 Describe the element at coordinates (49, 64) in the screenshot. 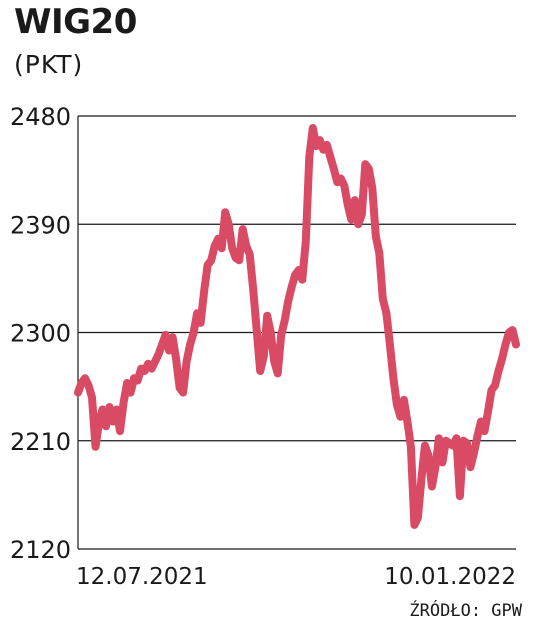

I see `chart-unit-label: (PKT)` at that location.